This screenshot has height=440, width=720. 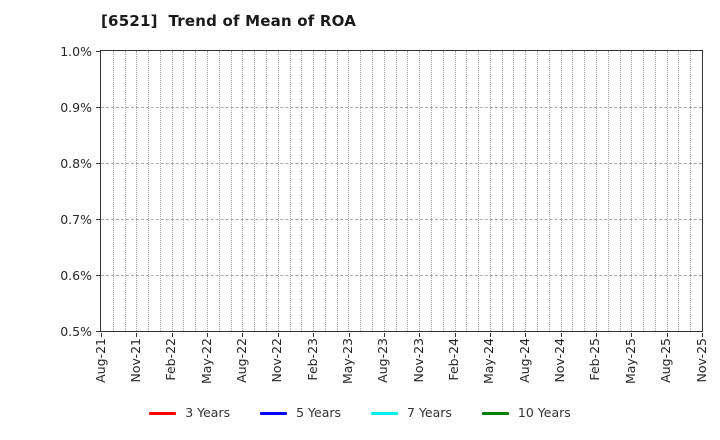 What do you see at coordinates (76, 275) in the screenshot?
I see `y-tick-label: 0.6%` at bounding box center [76, 275].